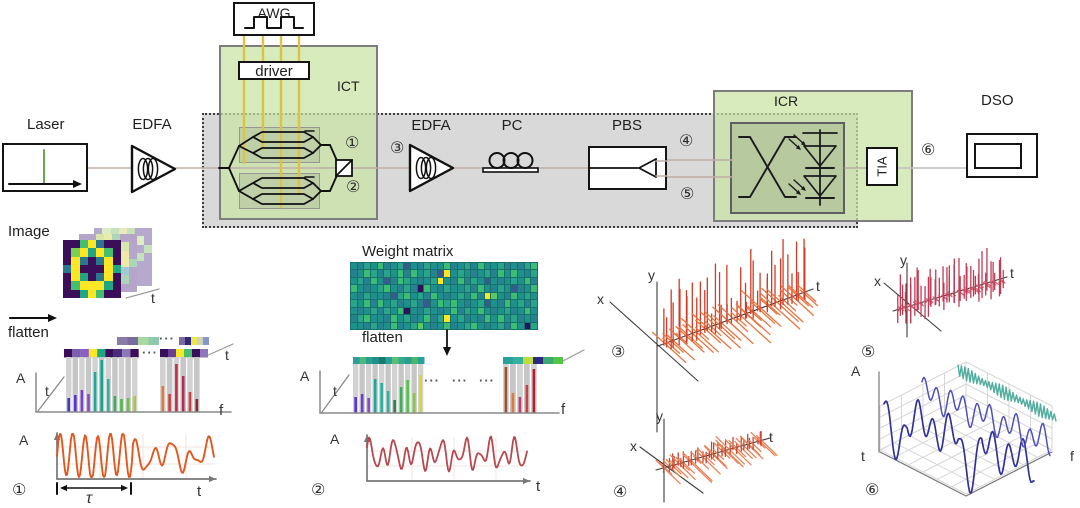 This screenshot has width=1080, height=508. What do you see at coordinates (600, 299) in the screenshot?
I see `plot3-x-label: x` at bounding box center [600, 299].